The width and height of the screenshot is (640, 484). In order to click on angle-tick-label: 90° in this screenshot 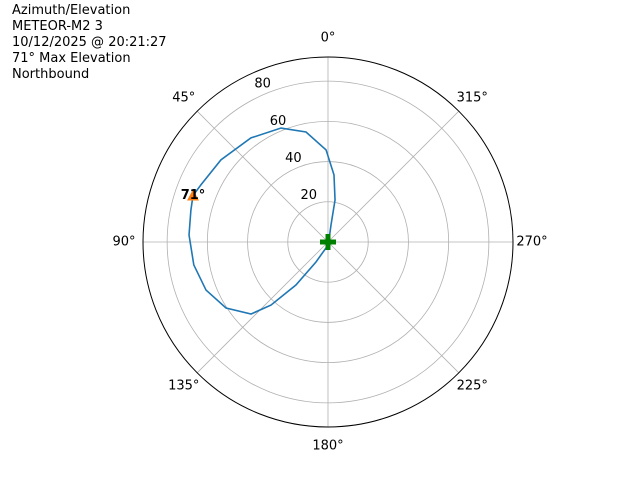, I will do `click(123, 242)`.